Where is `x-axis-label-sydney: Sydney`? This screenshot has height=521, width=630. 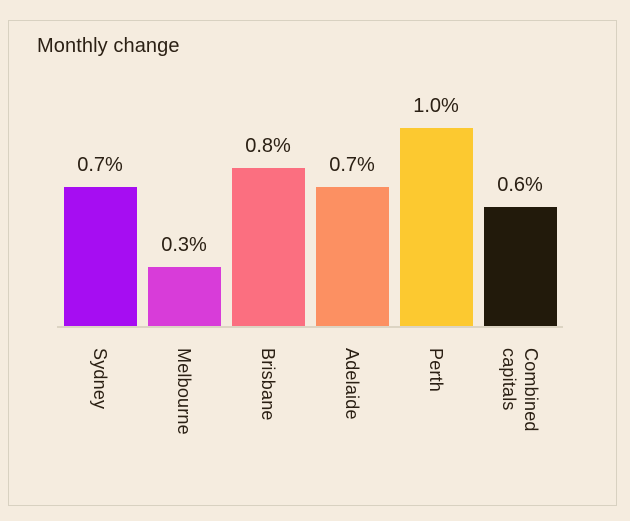 x-axis-label-sydney: Sydney is located at coordinates (100, 379).